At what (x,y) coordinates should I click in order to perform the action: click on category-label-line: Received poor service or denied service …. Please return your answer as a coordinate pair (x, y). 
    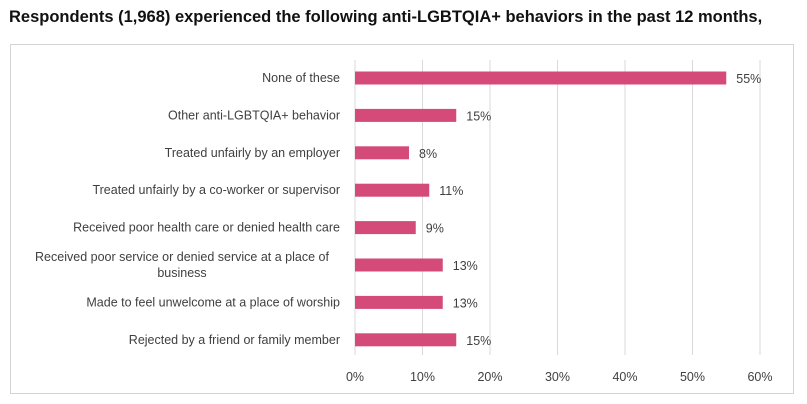
    Looking at the image, I should click on (182, 257).